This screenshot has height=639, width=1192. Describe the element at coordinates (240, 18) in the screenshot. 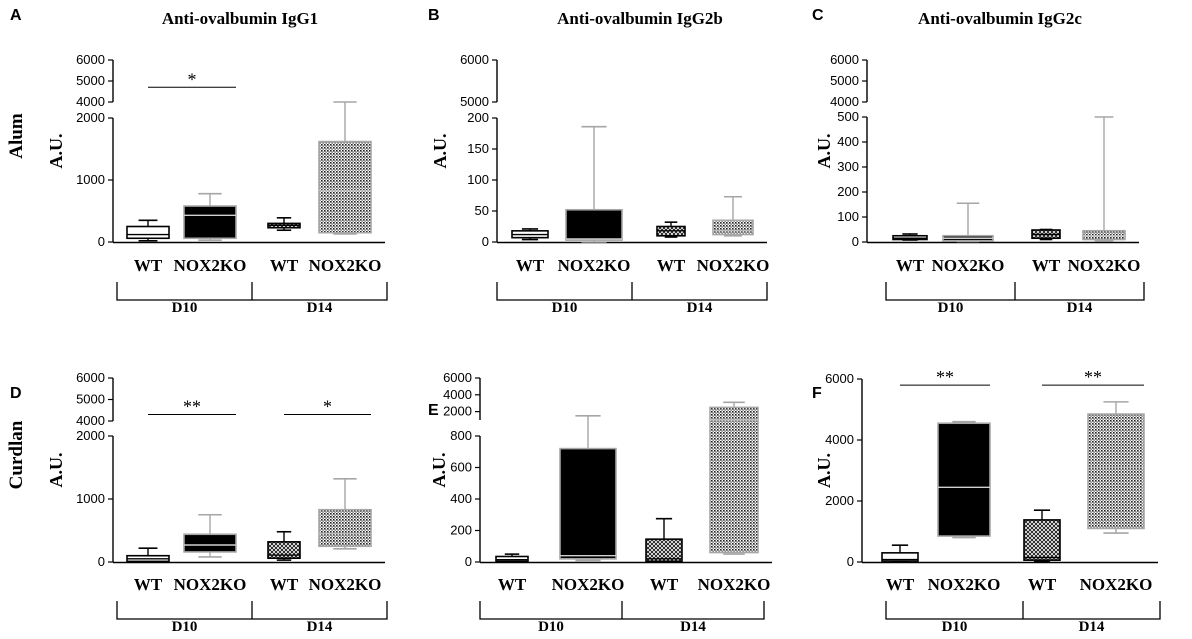

I see `column-title-igg1: Anti-ovalbumin IgG1` at that location.